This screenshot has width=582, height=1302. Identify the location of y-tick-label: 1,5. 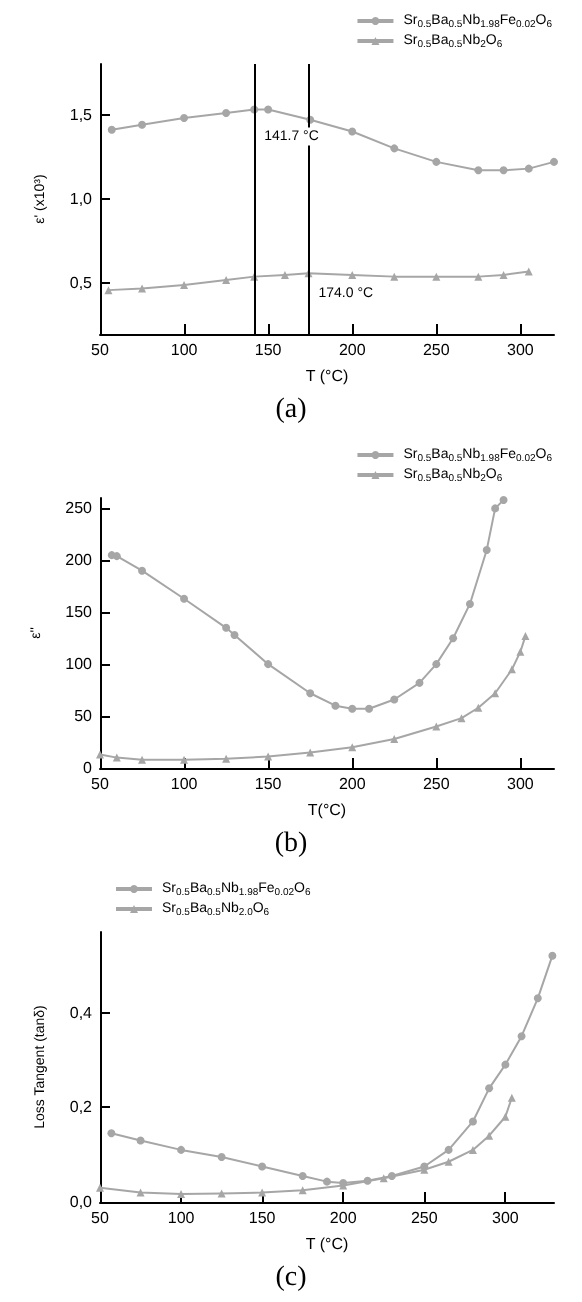
(81, 114).